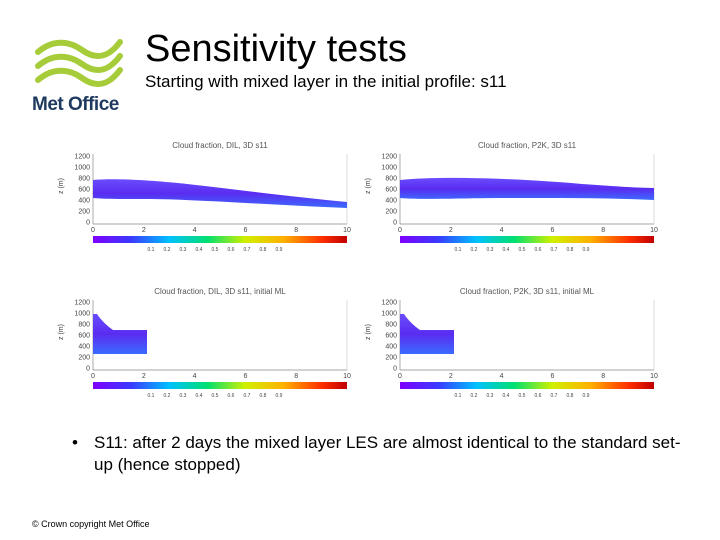  Describe the element at coordinates (527, 145) in the screenshot. I see `panel-title: Cloud fraction, P2K, 3D s11` at that location.